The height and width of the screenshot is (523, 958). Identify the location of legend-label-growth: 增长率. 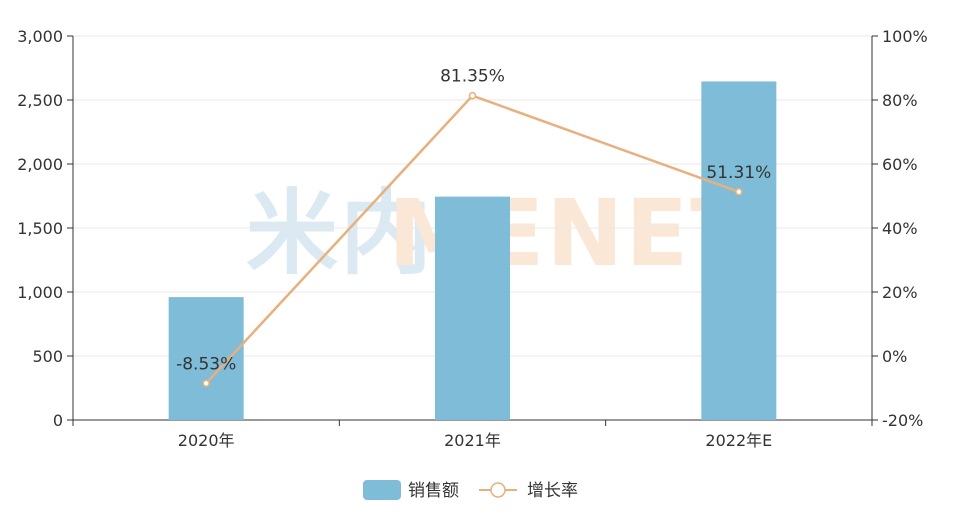
(552, 491).